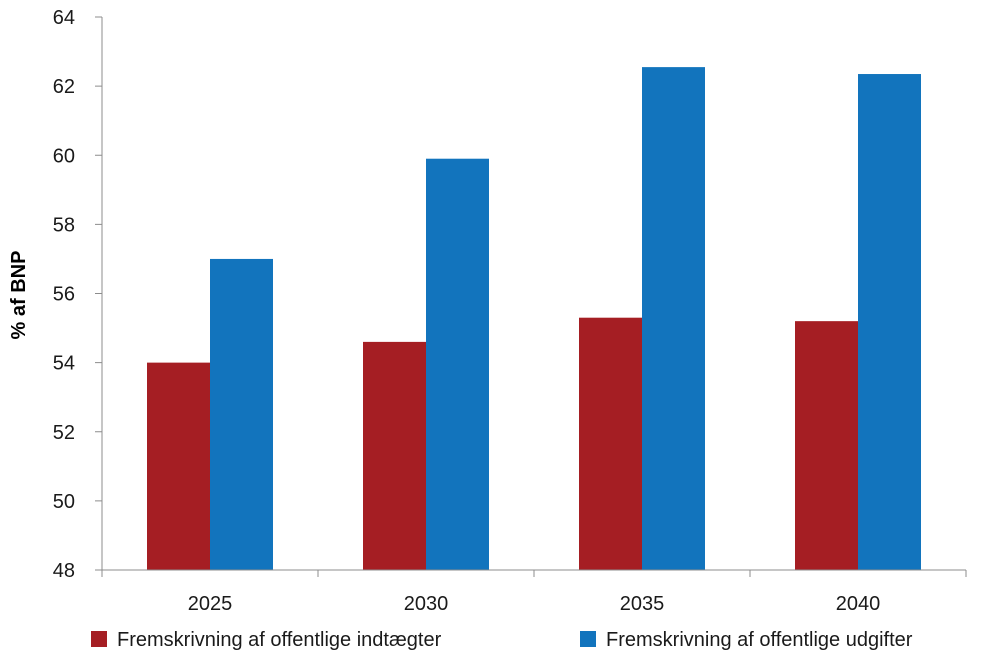 The height and width of the screenshot is (657, 981). What do you see at coordinates (394, 455) in the screenshot?
I see `bar-series-1-2030` at bounding box center [394, 455].